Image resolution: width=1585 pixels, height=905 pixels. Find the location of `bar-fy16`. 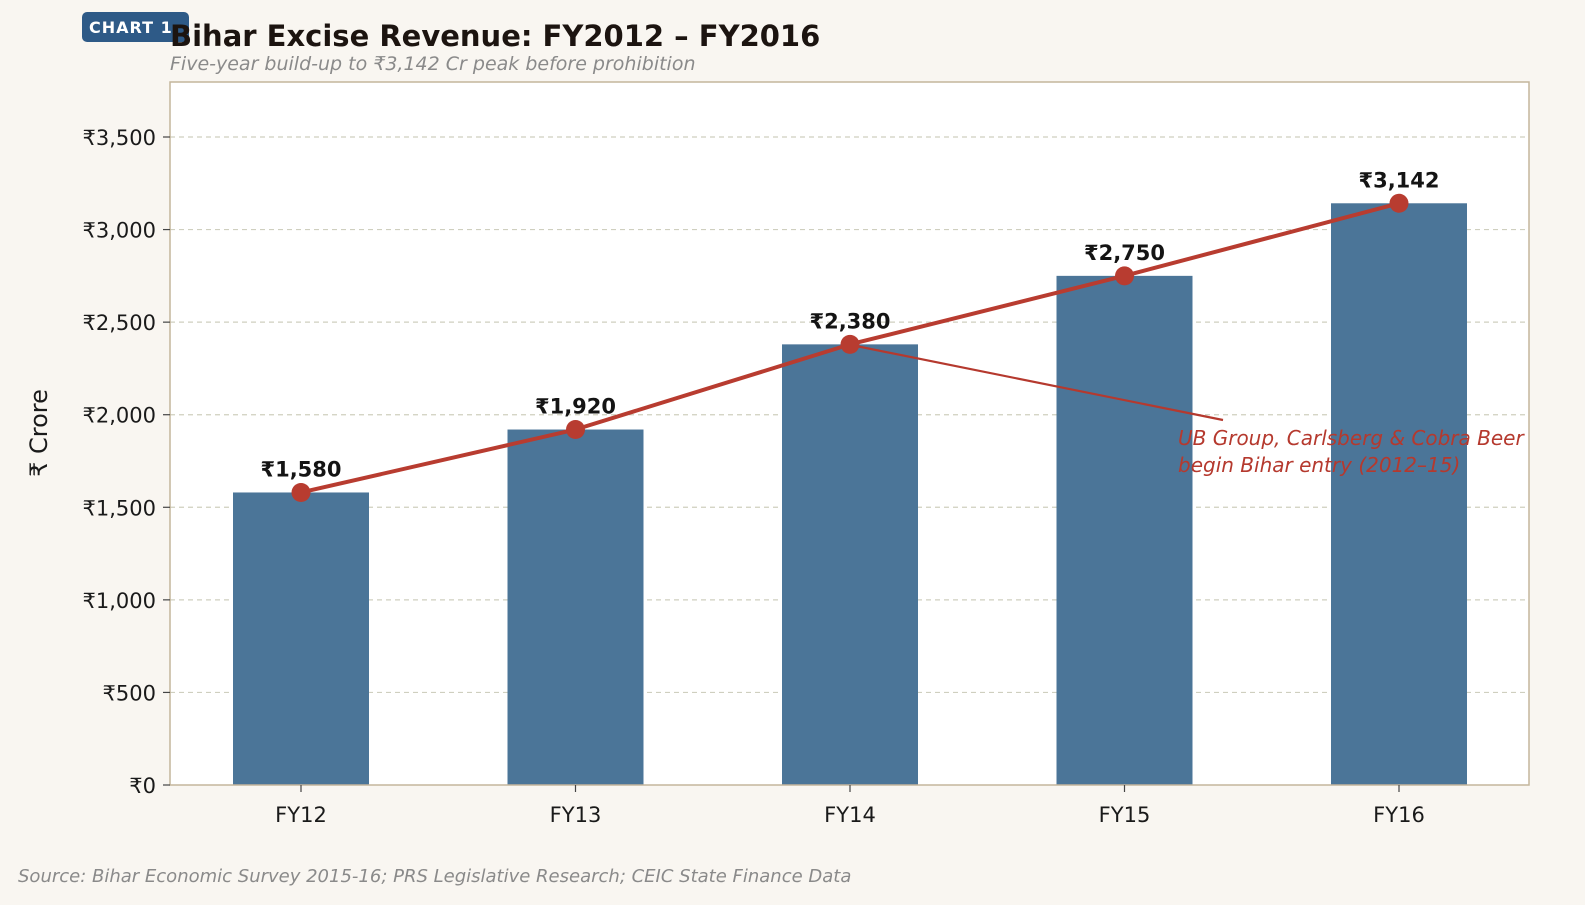

bar-fy16 is located at coordinates (1399, 494).